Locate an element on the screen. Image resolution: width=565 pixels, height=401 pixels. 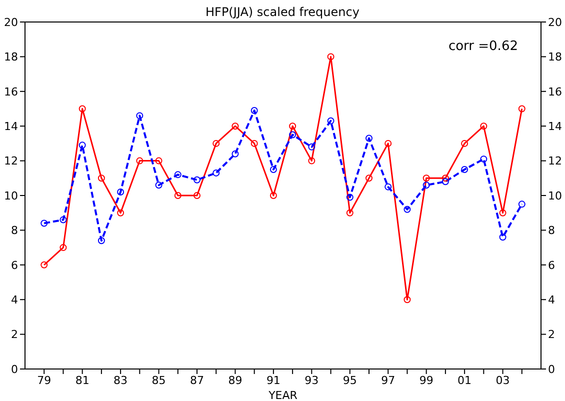
x-tick-label: 87 is located at coordinates (197, 380).